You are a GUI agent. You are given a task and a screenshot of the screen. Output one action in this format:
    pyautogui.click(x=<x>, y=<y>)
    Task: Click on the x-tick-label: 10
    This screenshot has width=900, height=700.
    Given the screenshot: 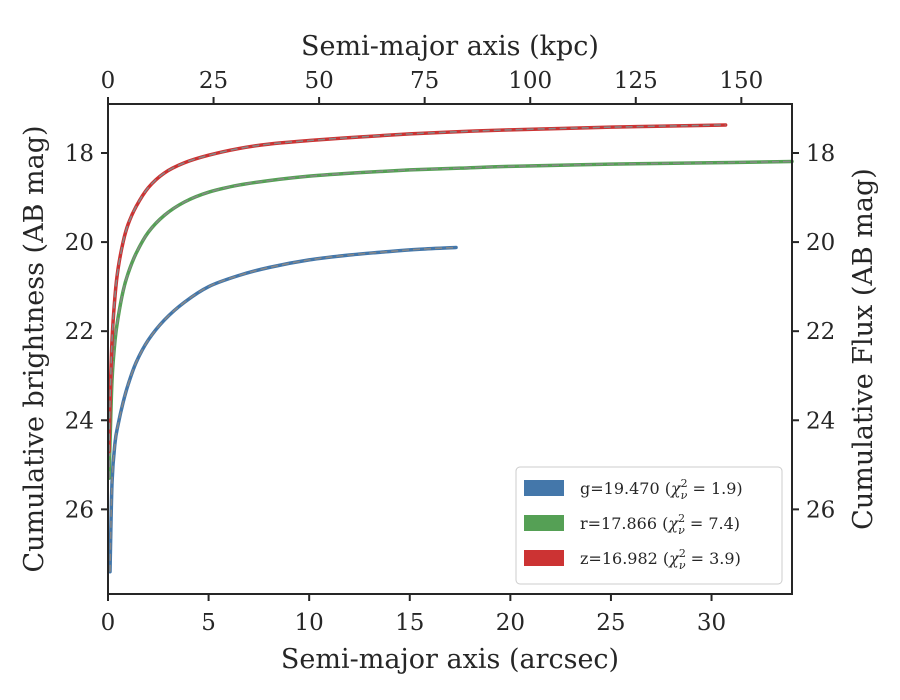 What is the action you would take?
    pyautogui.click(x=309, y=623)
    